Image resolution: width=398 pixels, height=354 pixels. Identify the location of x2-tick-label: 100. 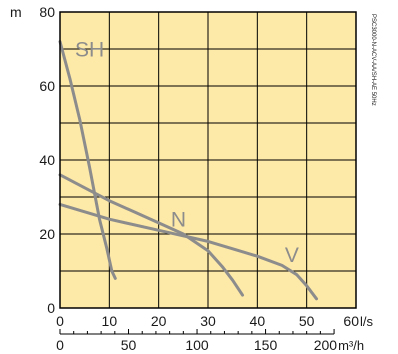
(197, 345).